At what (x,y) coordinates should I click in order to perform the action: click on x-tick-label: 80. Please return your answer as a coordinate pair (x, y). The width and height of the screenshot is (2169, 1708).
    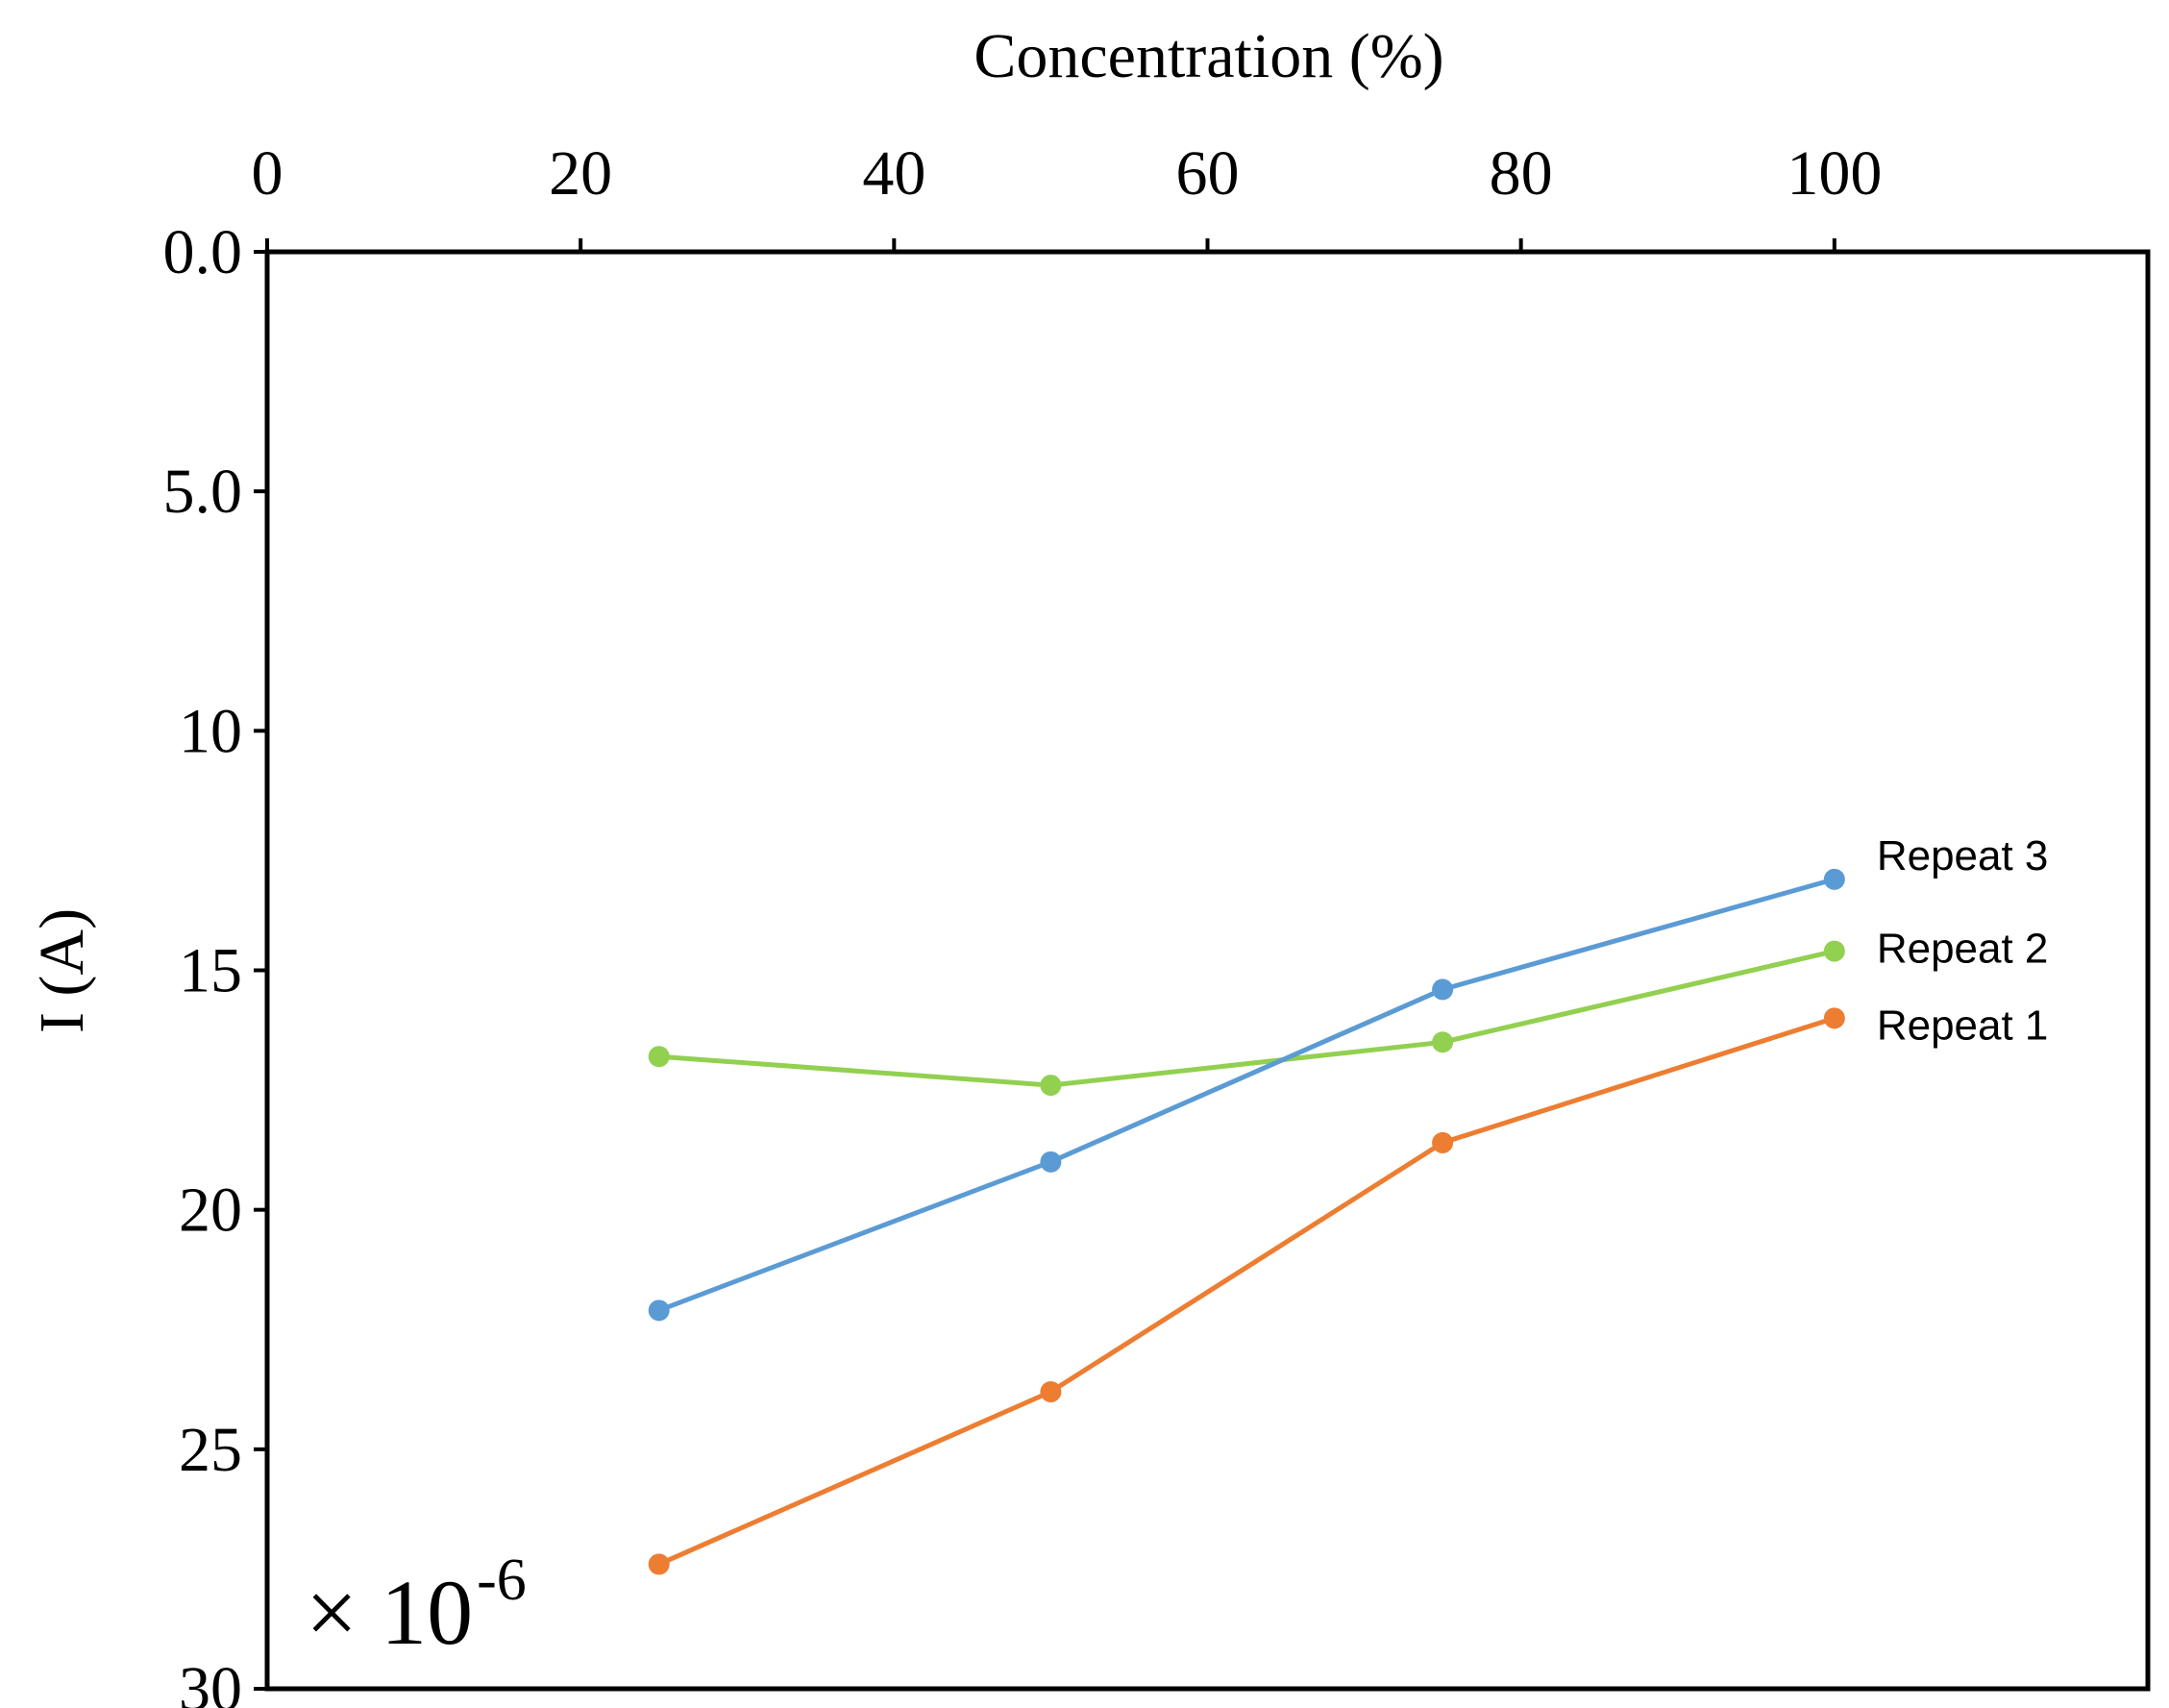
    Looking at the image, I should click on (1521, 174).